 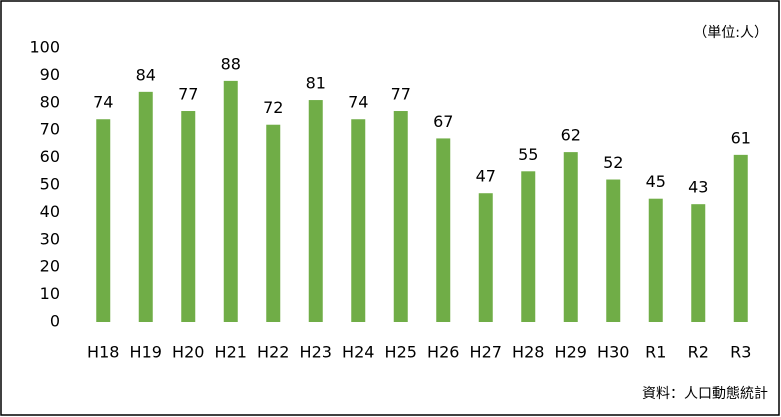 I want to click on data-label: 72, so click(x=273, y=107).